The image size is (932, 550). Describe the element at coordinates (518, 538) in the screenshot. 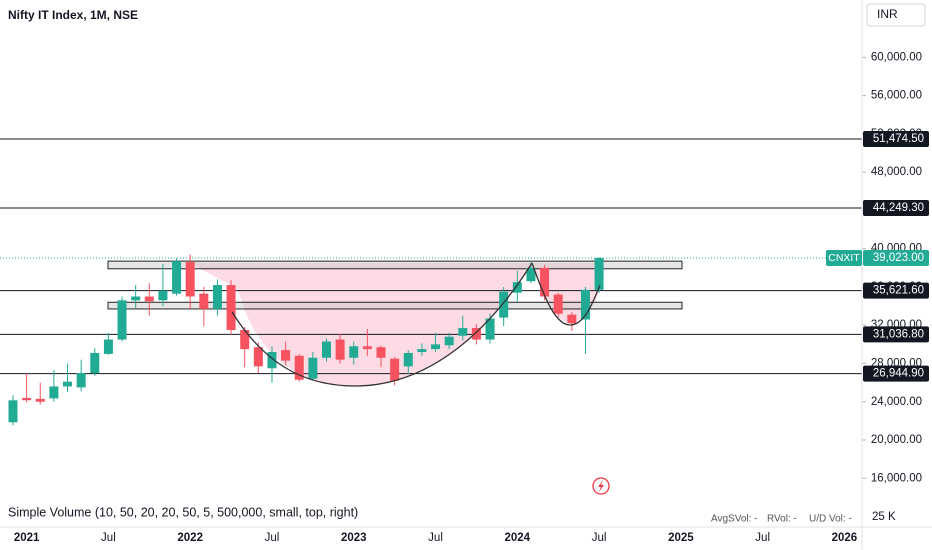

I see `x-tick-label: 2024` at that location.